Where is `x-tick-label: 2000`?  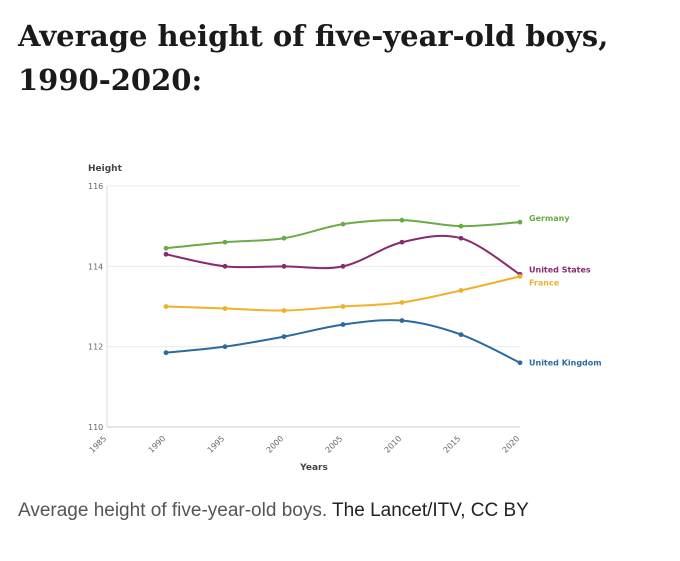 x-tick-label: 2000 is located at coordinates (275, 444).